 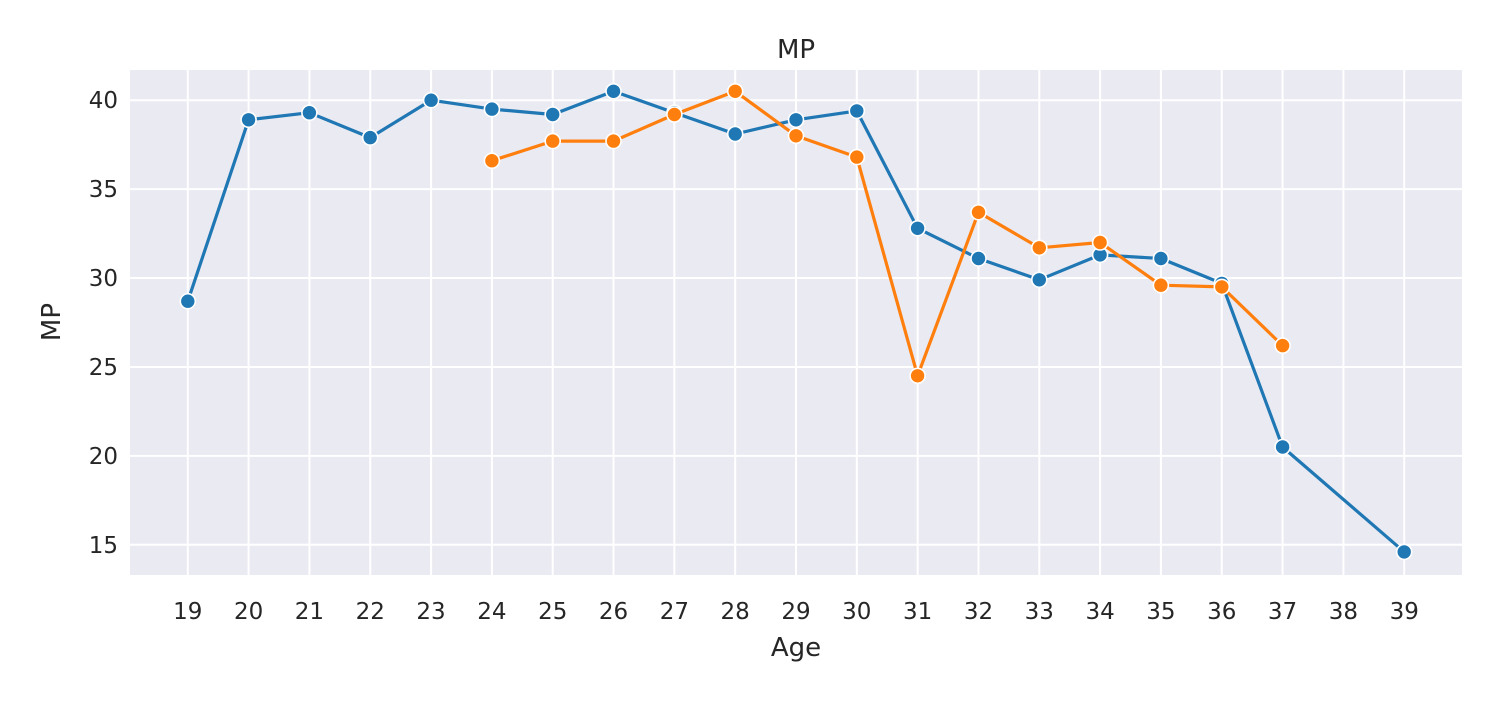 I want to click on chart-title: MP, so click(x=796, y=50).